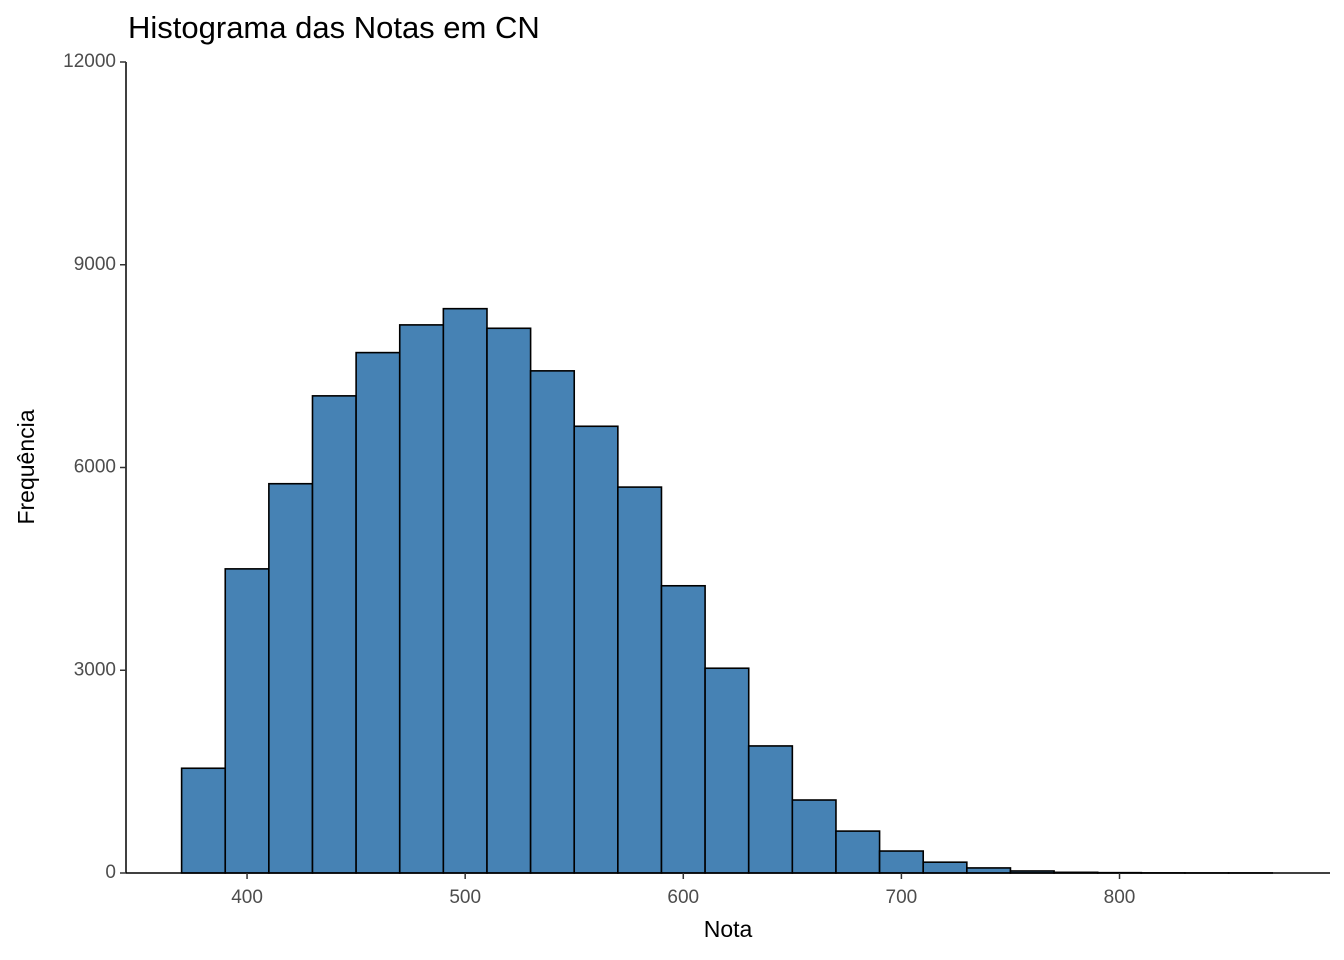 The height and width of the screenshot is (960, 1344). What do you see at coordinates (95, 264) in the screenshot?
I see `y-tick-label: 9000` at bounding box center [95, 264].